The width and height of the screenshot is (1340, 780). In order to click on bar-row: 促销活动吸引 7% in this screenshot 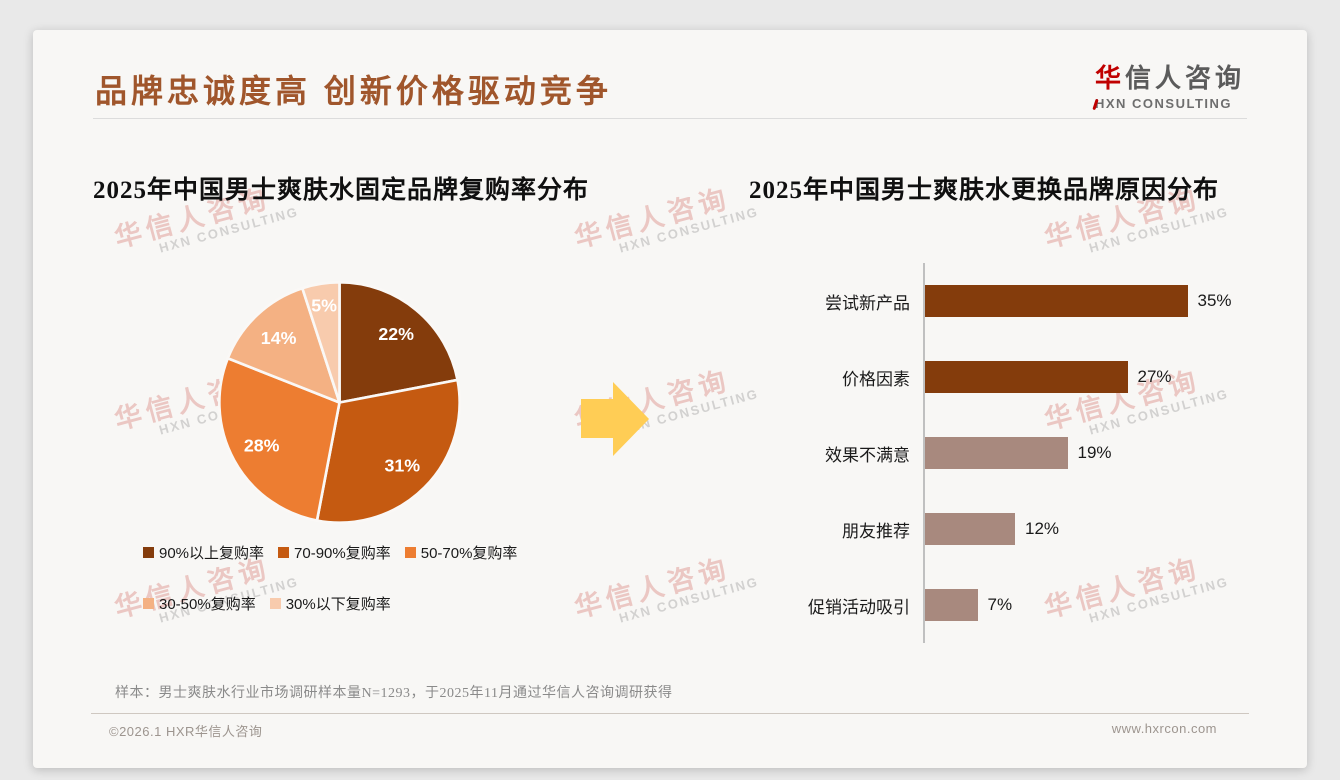, I will do `click(1023, 605)`.